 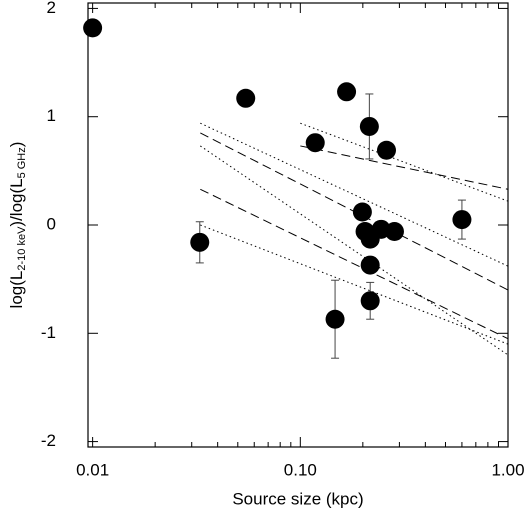 I want to click on x-tick-label: 1.00, so click(x=507, y=469).